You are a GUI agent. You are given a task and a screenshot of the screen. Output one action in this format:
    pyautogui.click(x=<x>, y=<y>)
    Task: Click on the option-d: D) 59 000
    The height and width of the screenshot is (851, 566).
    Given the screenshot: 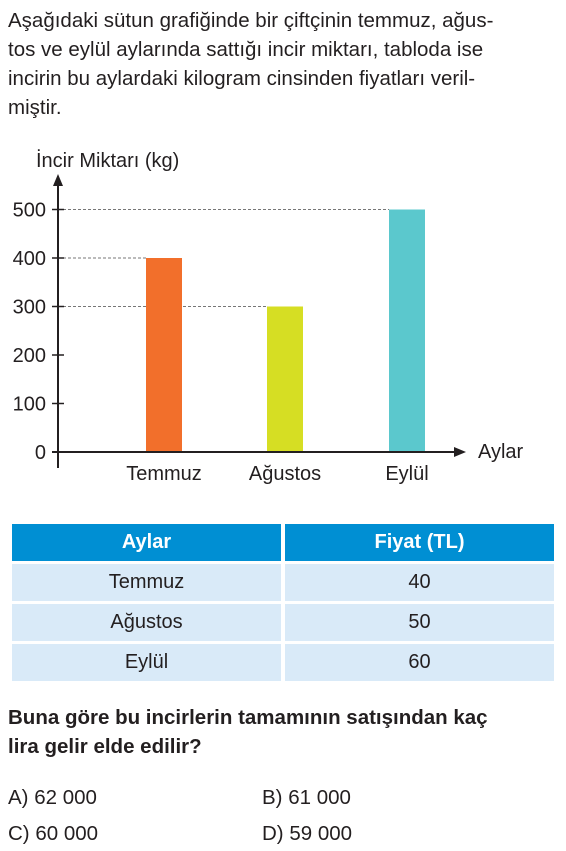 What is the action you would take?
    pyautogui.click(x=307, y=833)
    